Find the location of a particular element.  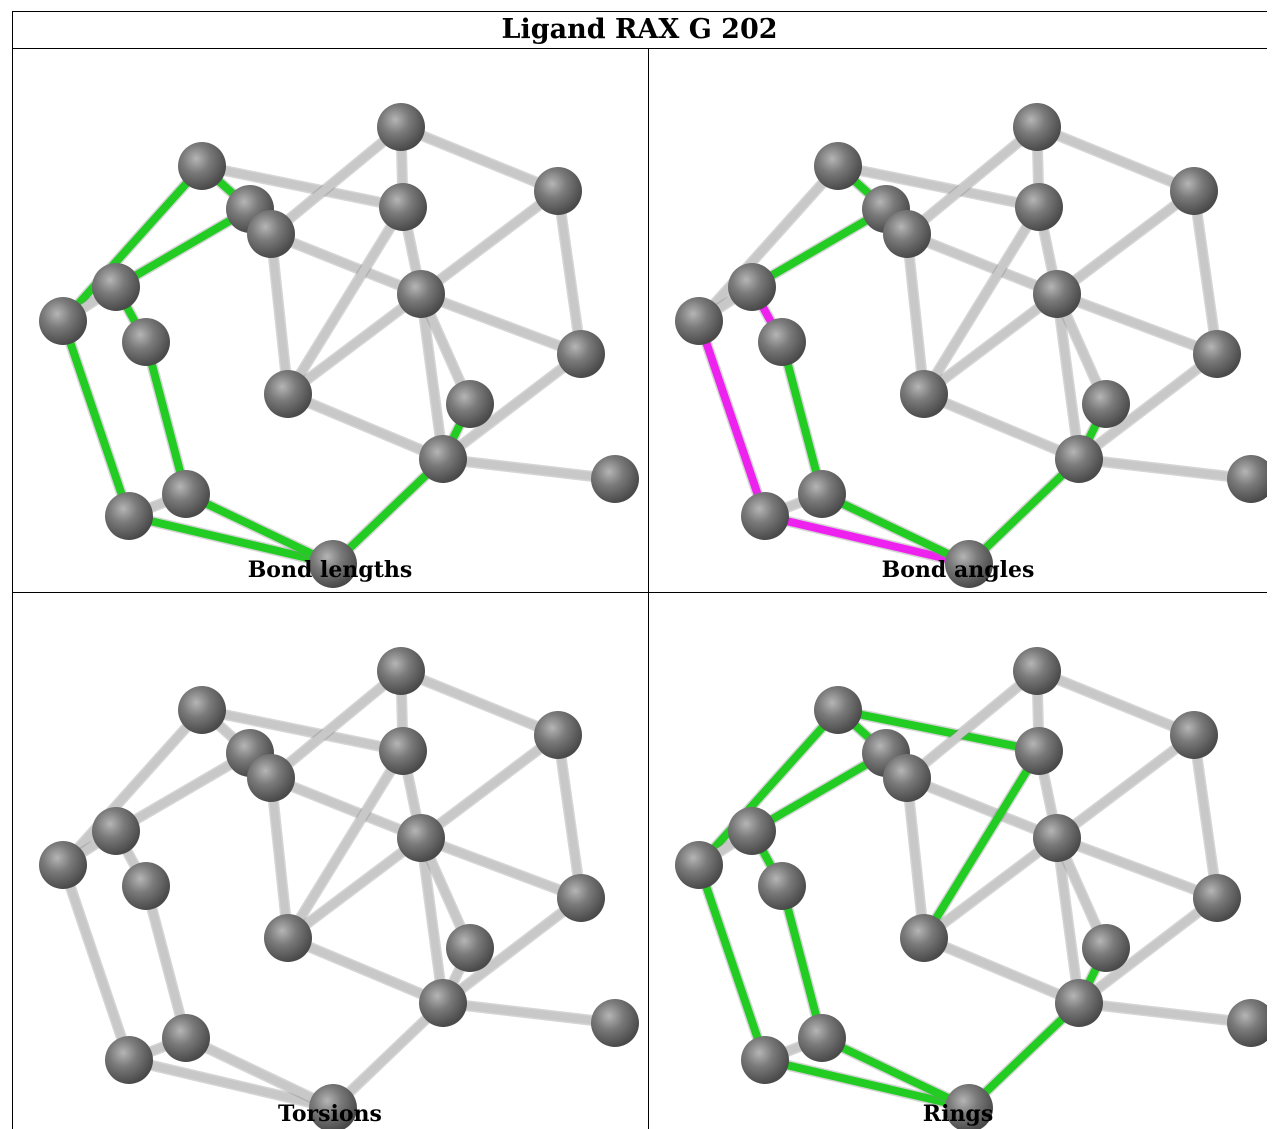

frame-center-rule is located at coordinates (648, 588).